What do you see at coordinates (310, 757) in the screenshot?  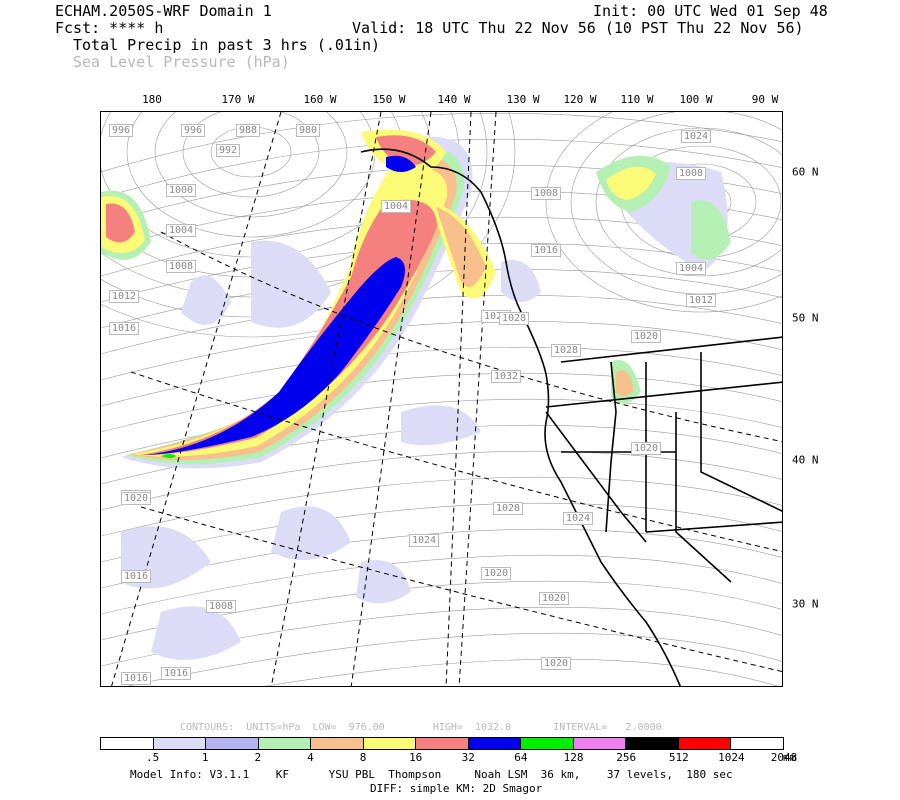 I see `legend-value: 4` at bounding box center [310, 757].